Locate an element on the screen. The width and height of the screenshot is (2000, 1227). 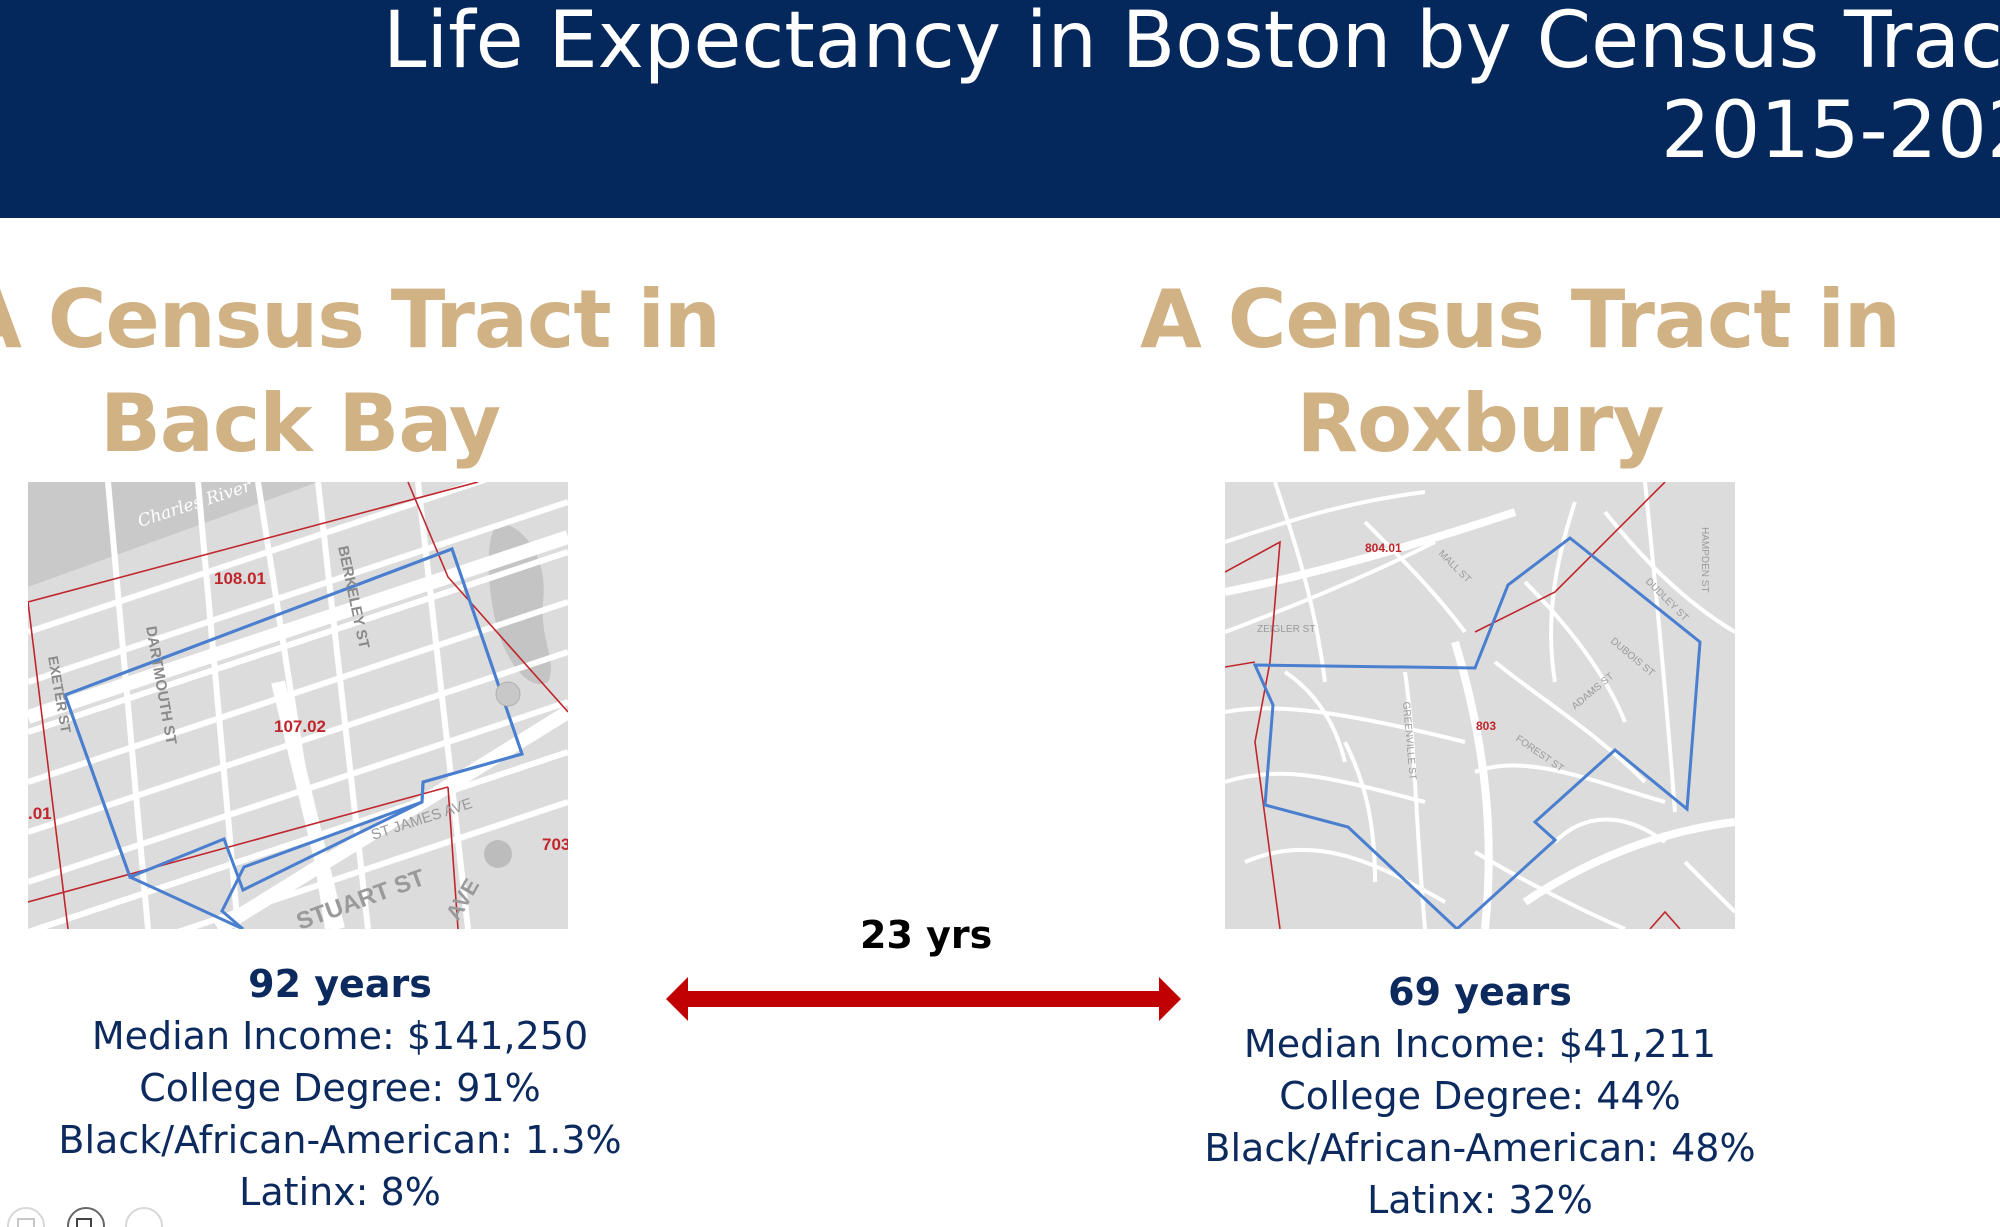
mall-label: MALL ST is located at coordinates (1454, 566).